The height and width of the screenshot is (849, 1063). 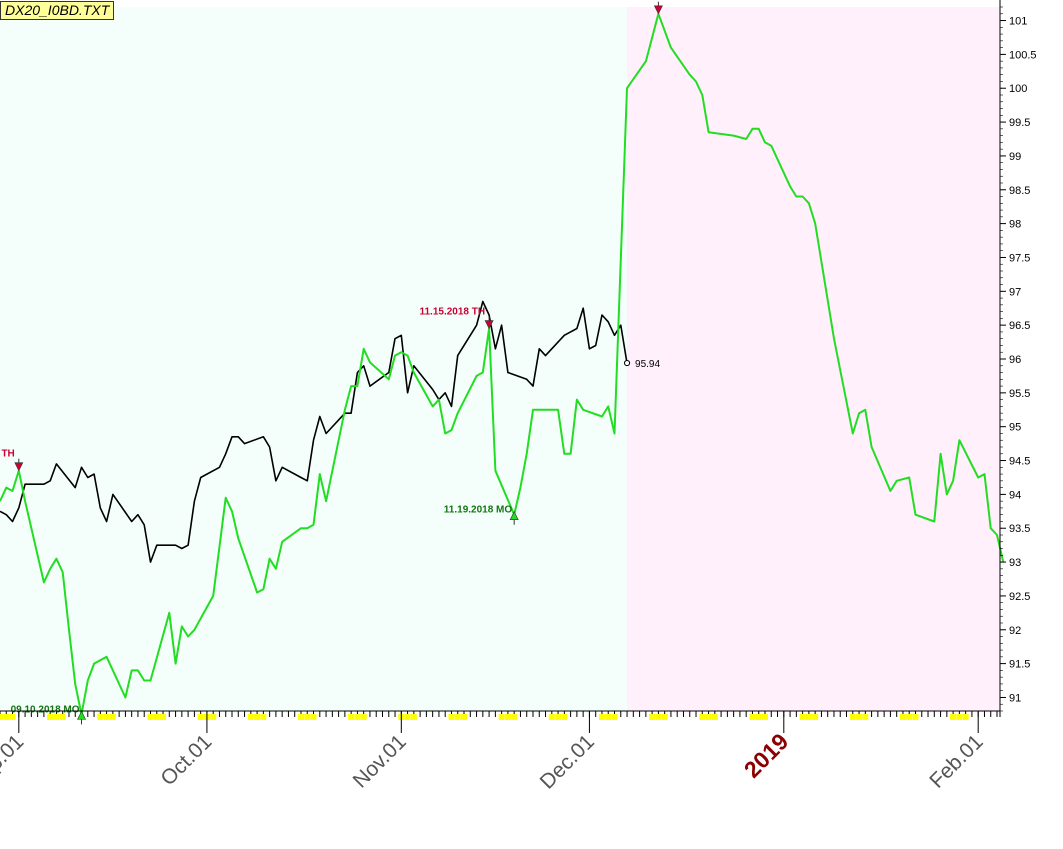 I want to click on month-label: Oct.01, so click(x=186, y=760).